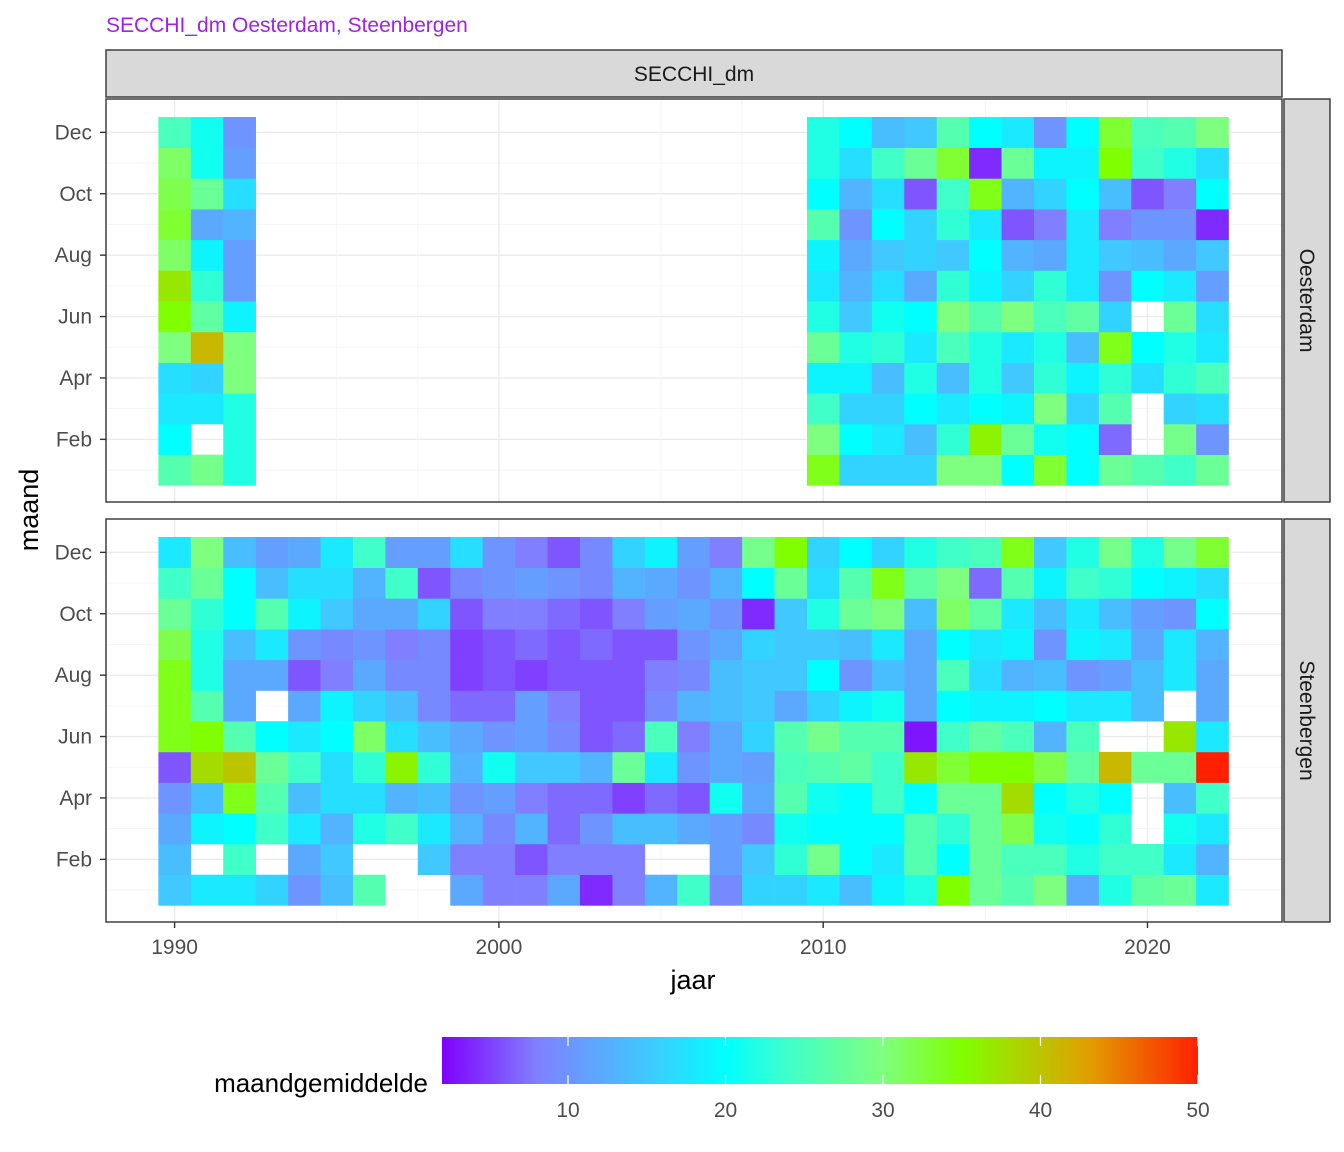  What do you see at coordinates (74, 439) in the screenshot?
I see `y-tick-label: Feb` at bounding box center [74, 439].